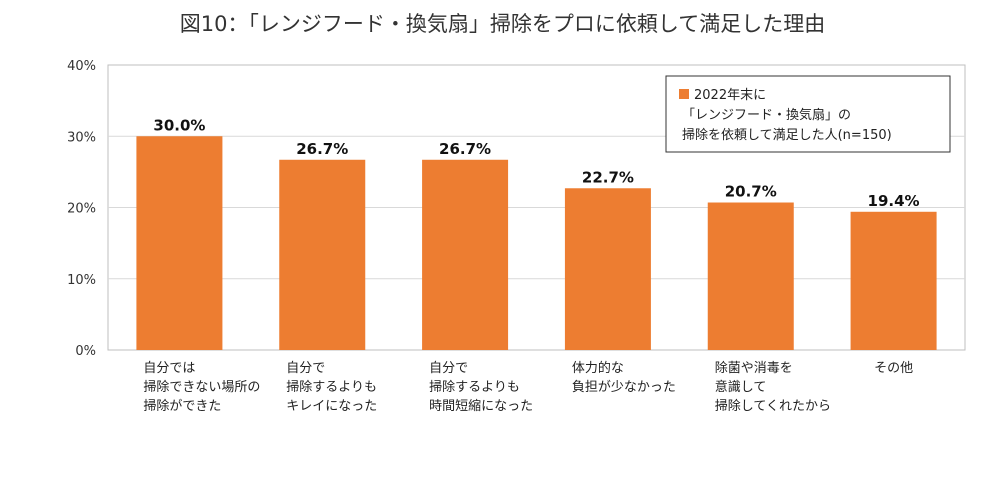 The width and height of the screenshot is (1005, 477). What do you see at coordinates (754, 368) in the screenshot?
I see `x-category-label: 除菌や消毒を` at bounding box center [754, 368].